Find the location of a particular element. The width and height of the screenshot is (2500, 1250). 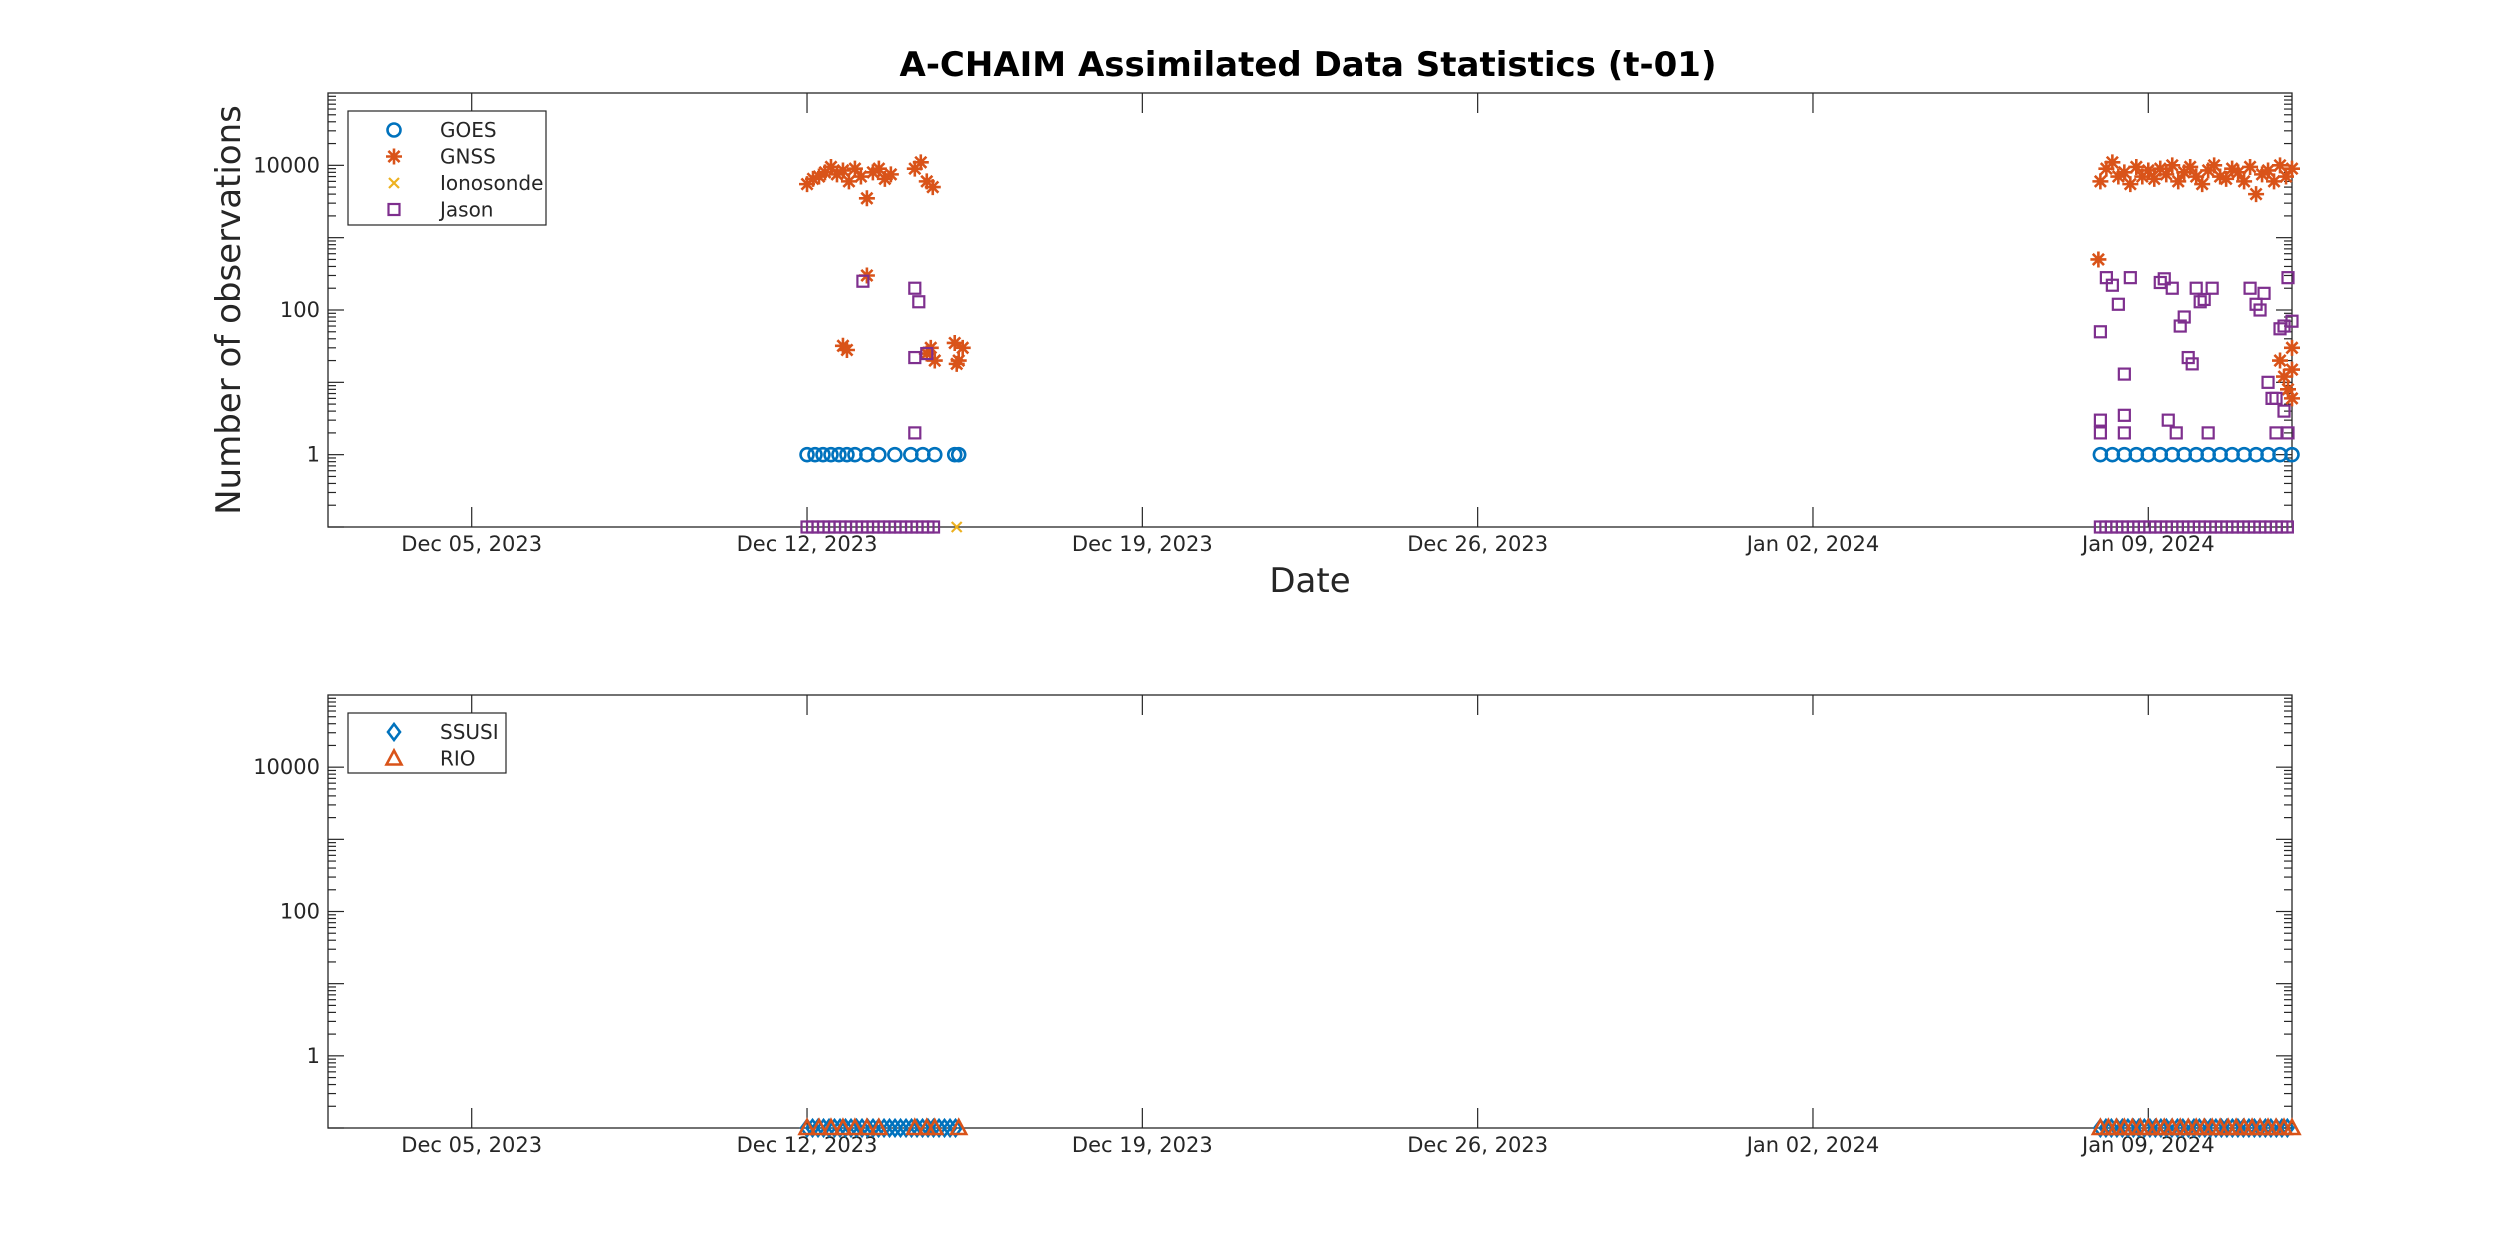

legend-goes-label: GOES is located at coordinates (468, 130).